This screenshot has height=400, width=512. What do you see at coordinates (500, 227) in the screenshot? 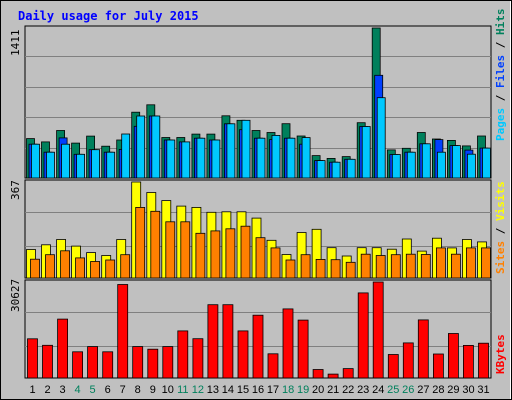
I see `legend-middle: Sites / Visits` at bounding box center [500, 227].